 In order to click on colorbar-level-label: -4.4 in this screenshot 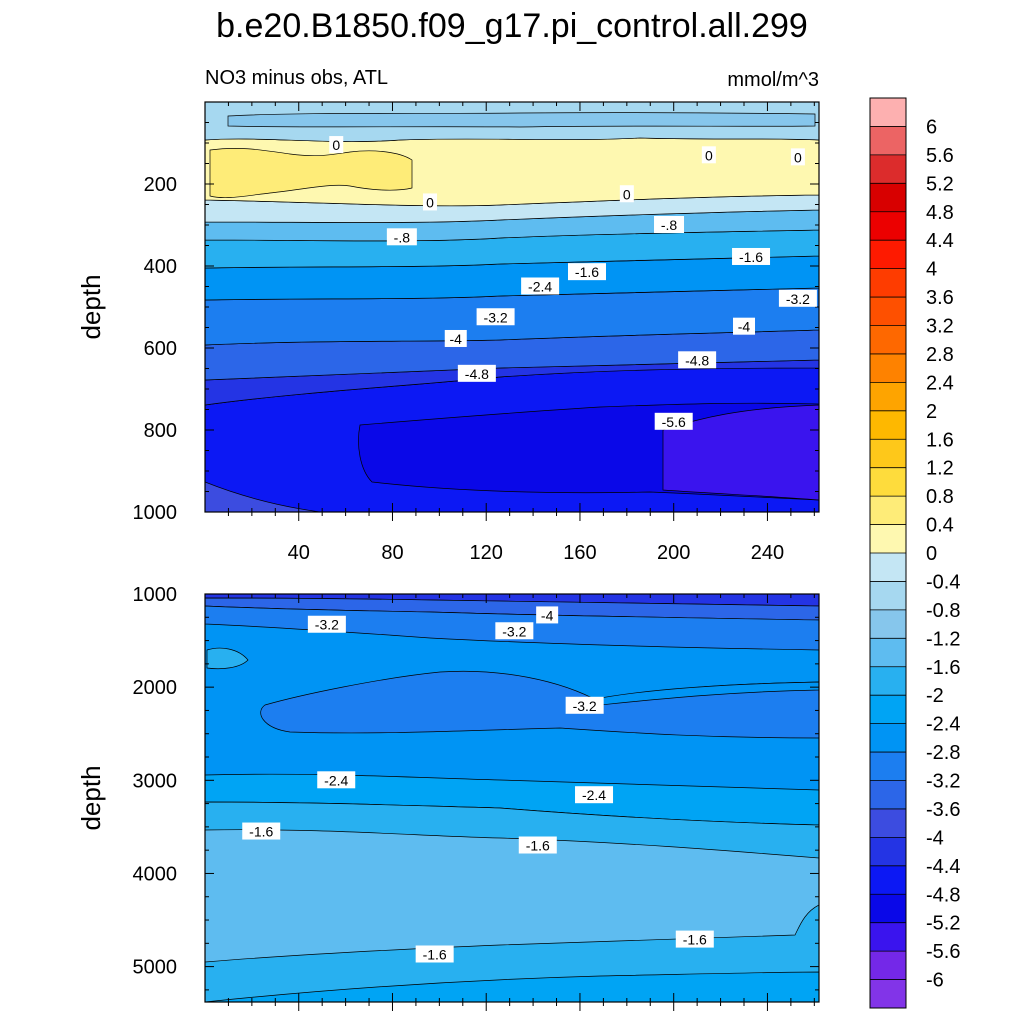, I will do `click(943, 867)`.